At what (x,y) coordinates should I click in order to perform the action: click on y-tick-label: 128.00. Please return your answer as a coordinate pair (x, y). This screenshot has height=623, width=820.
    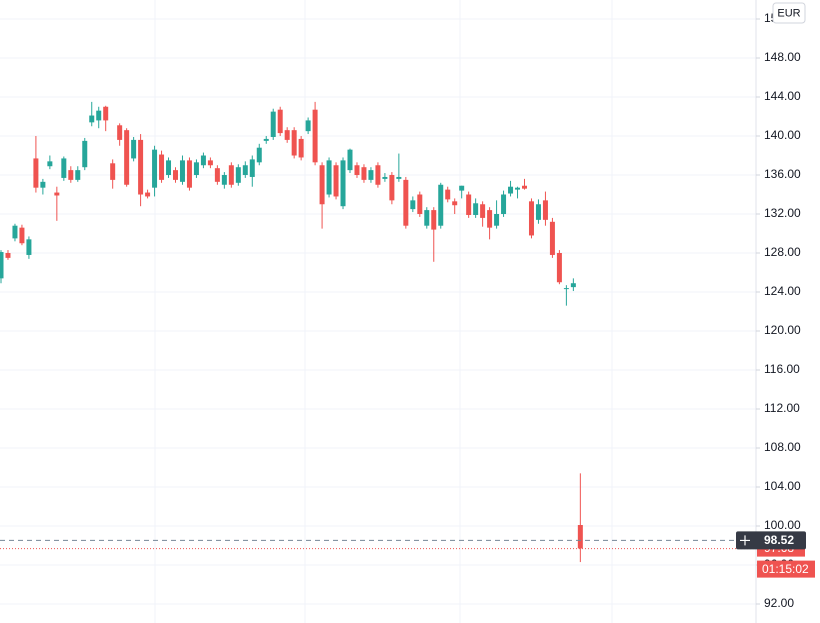
    Looking at the image, I should click on (782, 252).